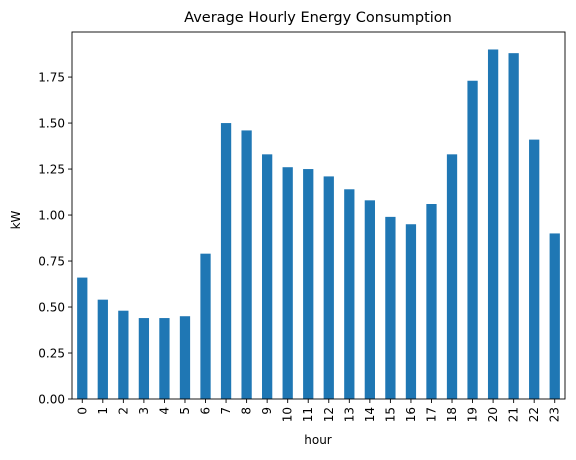 This screenshot has width=576, height=460. What do you see at coordinates (288, 414) in the screenshot?
I see `x-tick-label-10: 10` at bounding box center [288, 414].